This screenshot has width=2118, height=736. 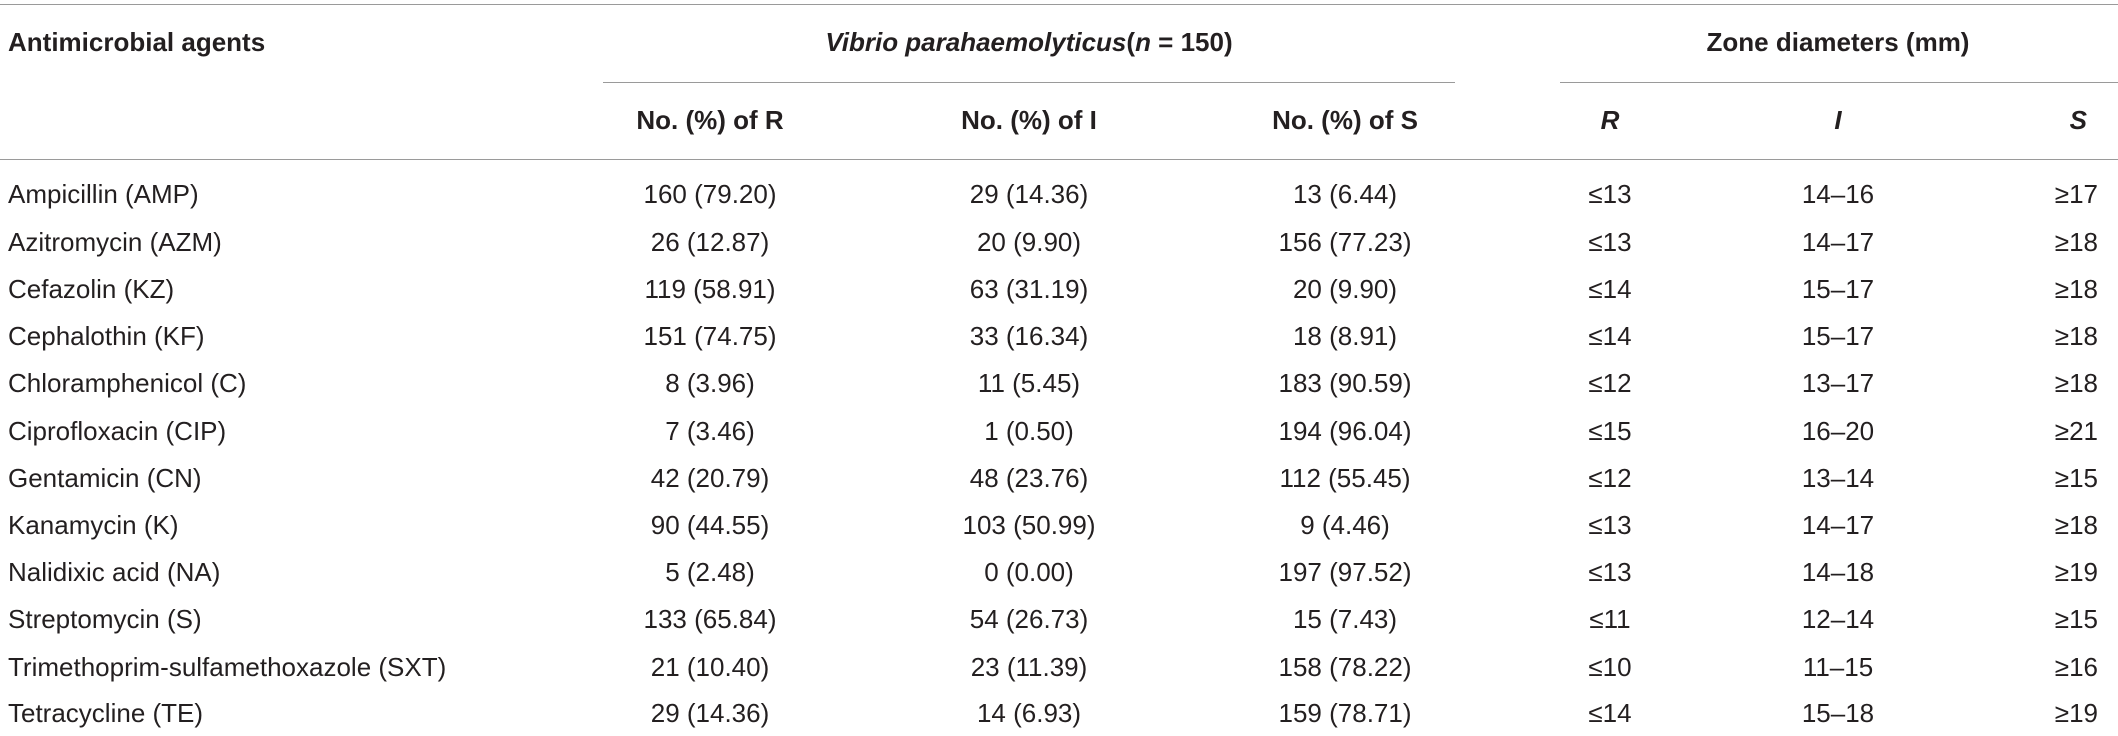 What do you see at coordinates (106, 713) in the screenshot?
I see `agent-cell: Tetracycline (TE)` at bounding box center [106, 713].